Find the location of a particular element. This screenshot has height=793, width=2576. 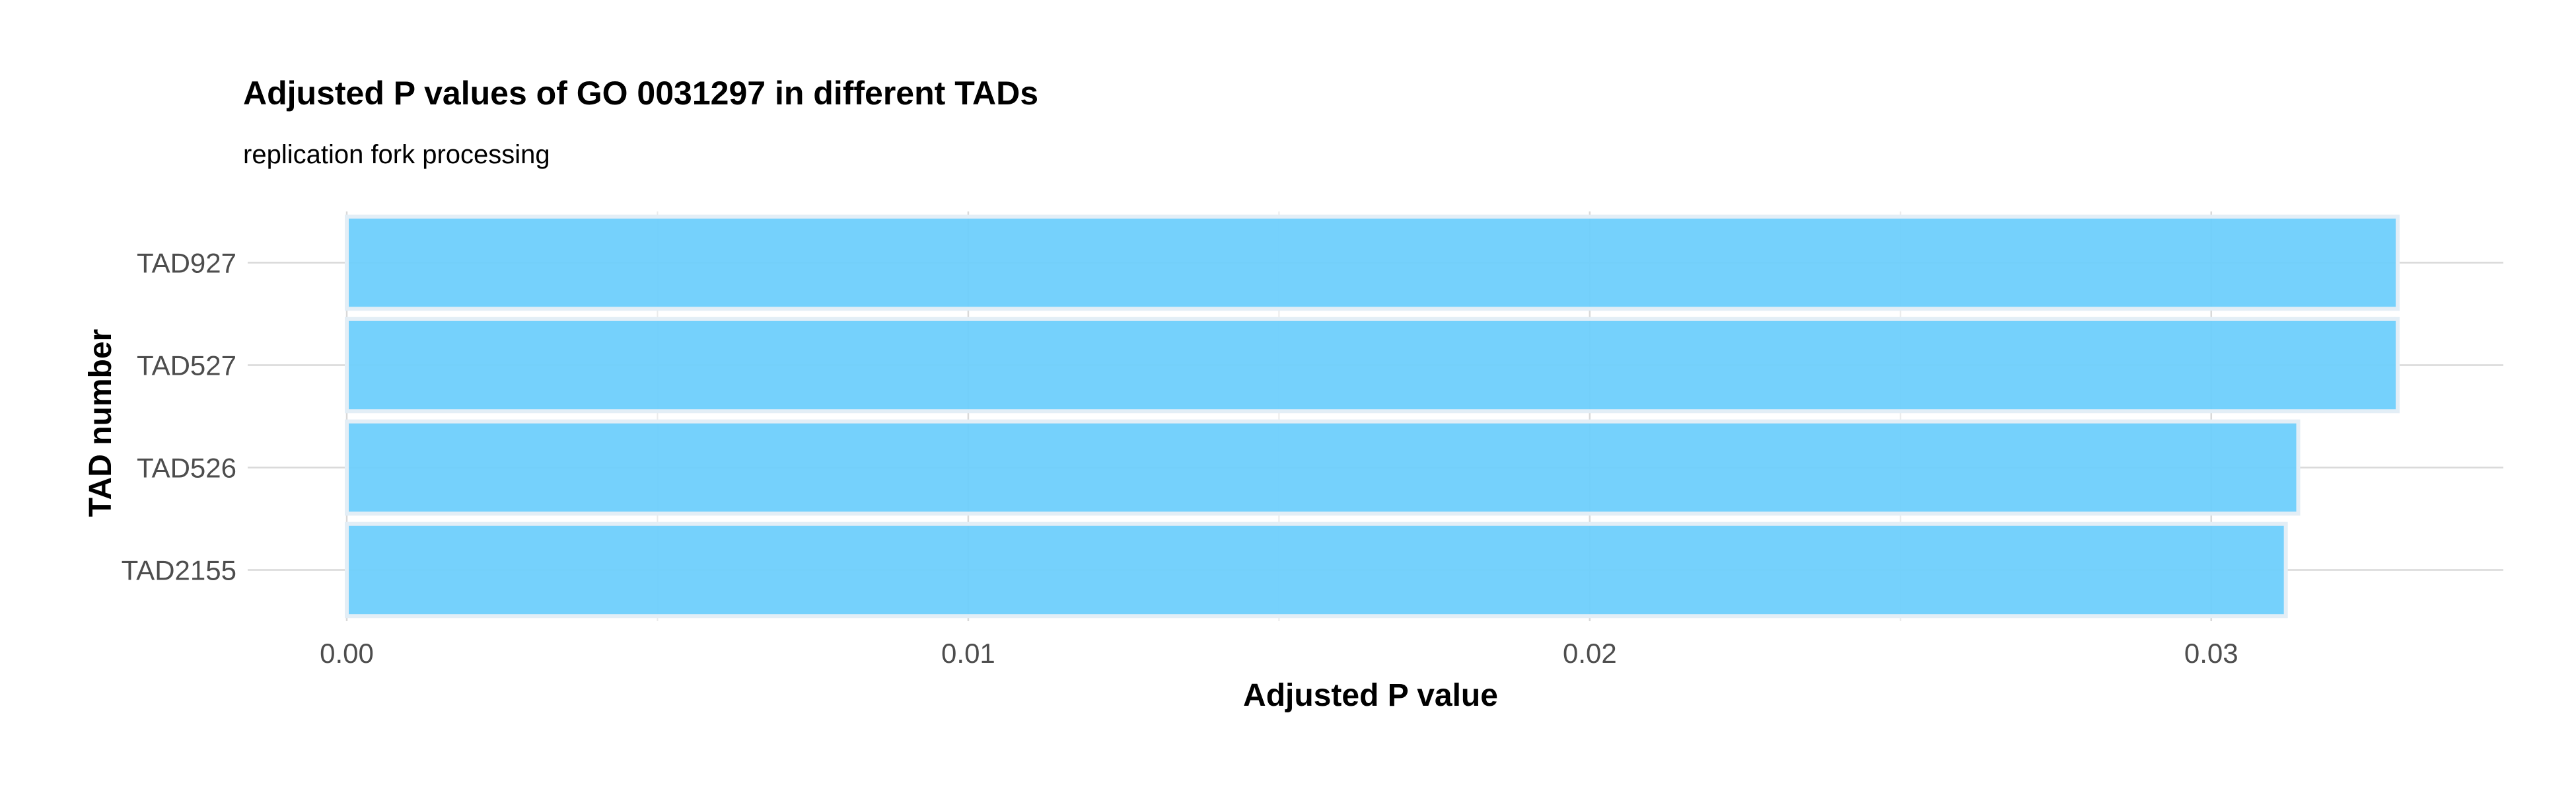

chart-subtitle: replication fork processing is located at coordinates (396, 154).